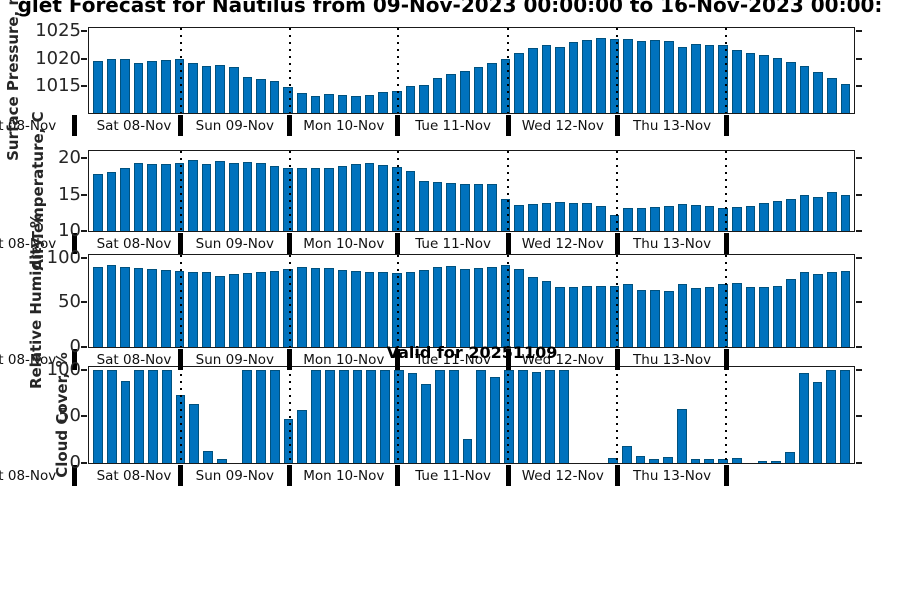 The image size is (900, 600). Describe the element at coordinates (791, 243) in the screenshot. I see `day-label` at that location.